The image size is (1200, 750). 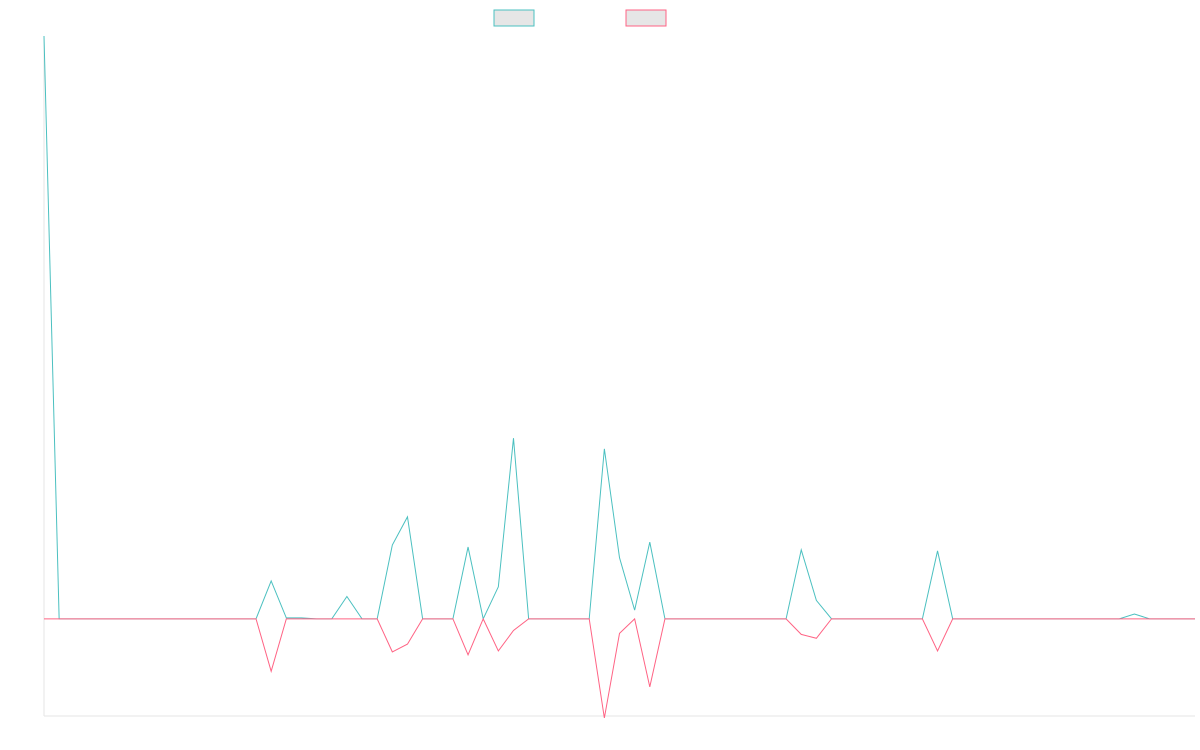 What do you see at coordinates (580, 18) in the screenshot?
I see `legend` at bounding box center [580, 18].